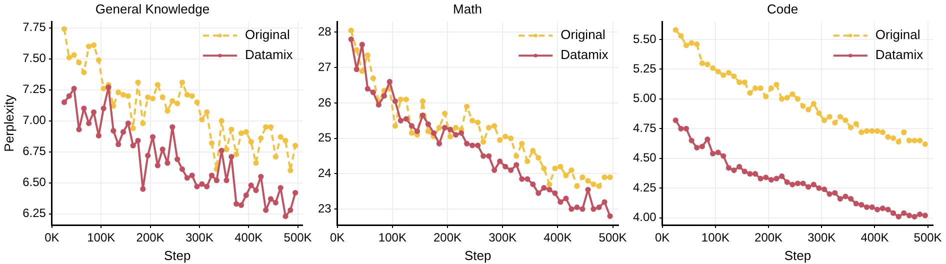 This screenshot has width=946, height=264. Describe the element at coordinates (644, 187) in the screenshot. I see `y-tick-label: 4.25` at that location.